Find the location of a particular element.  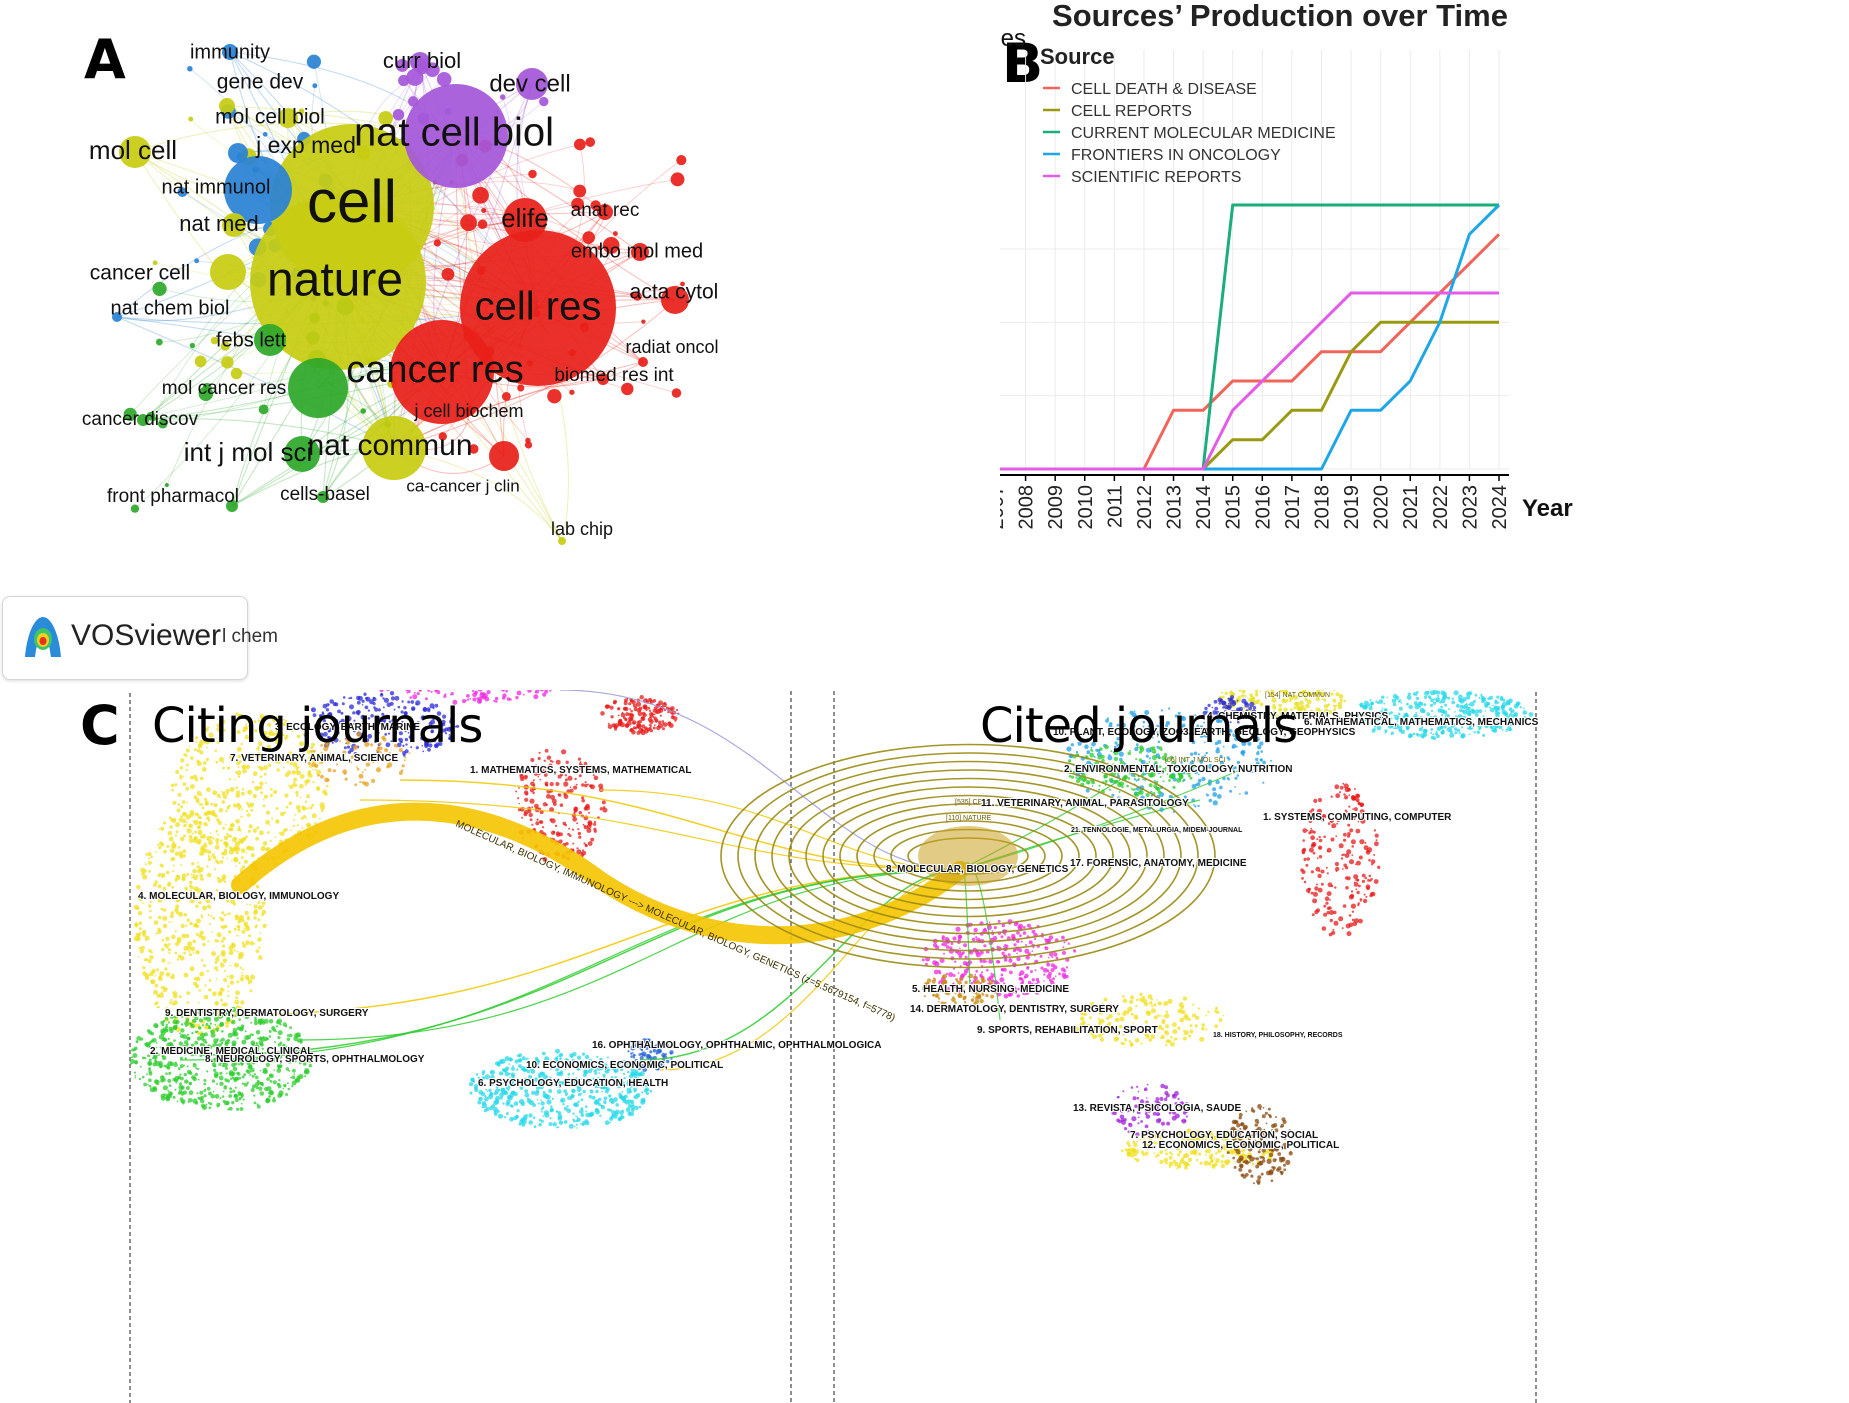

network-node-anat-rec is located at coordinates (605, 212).